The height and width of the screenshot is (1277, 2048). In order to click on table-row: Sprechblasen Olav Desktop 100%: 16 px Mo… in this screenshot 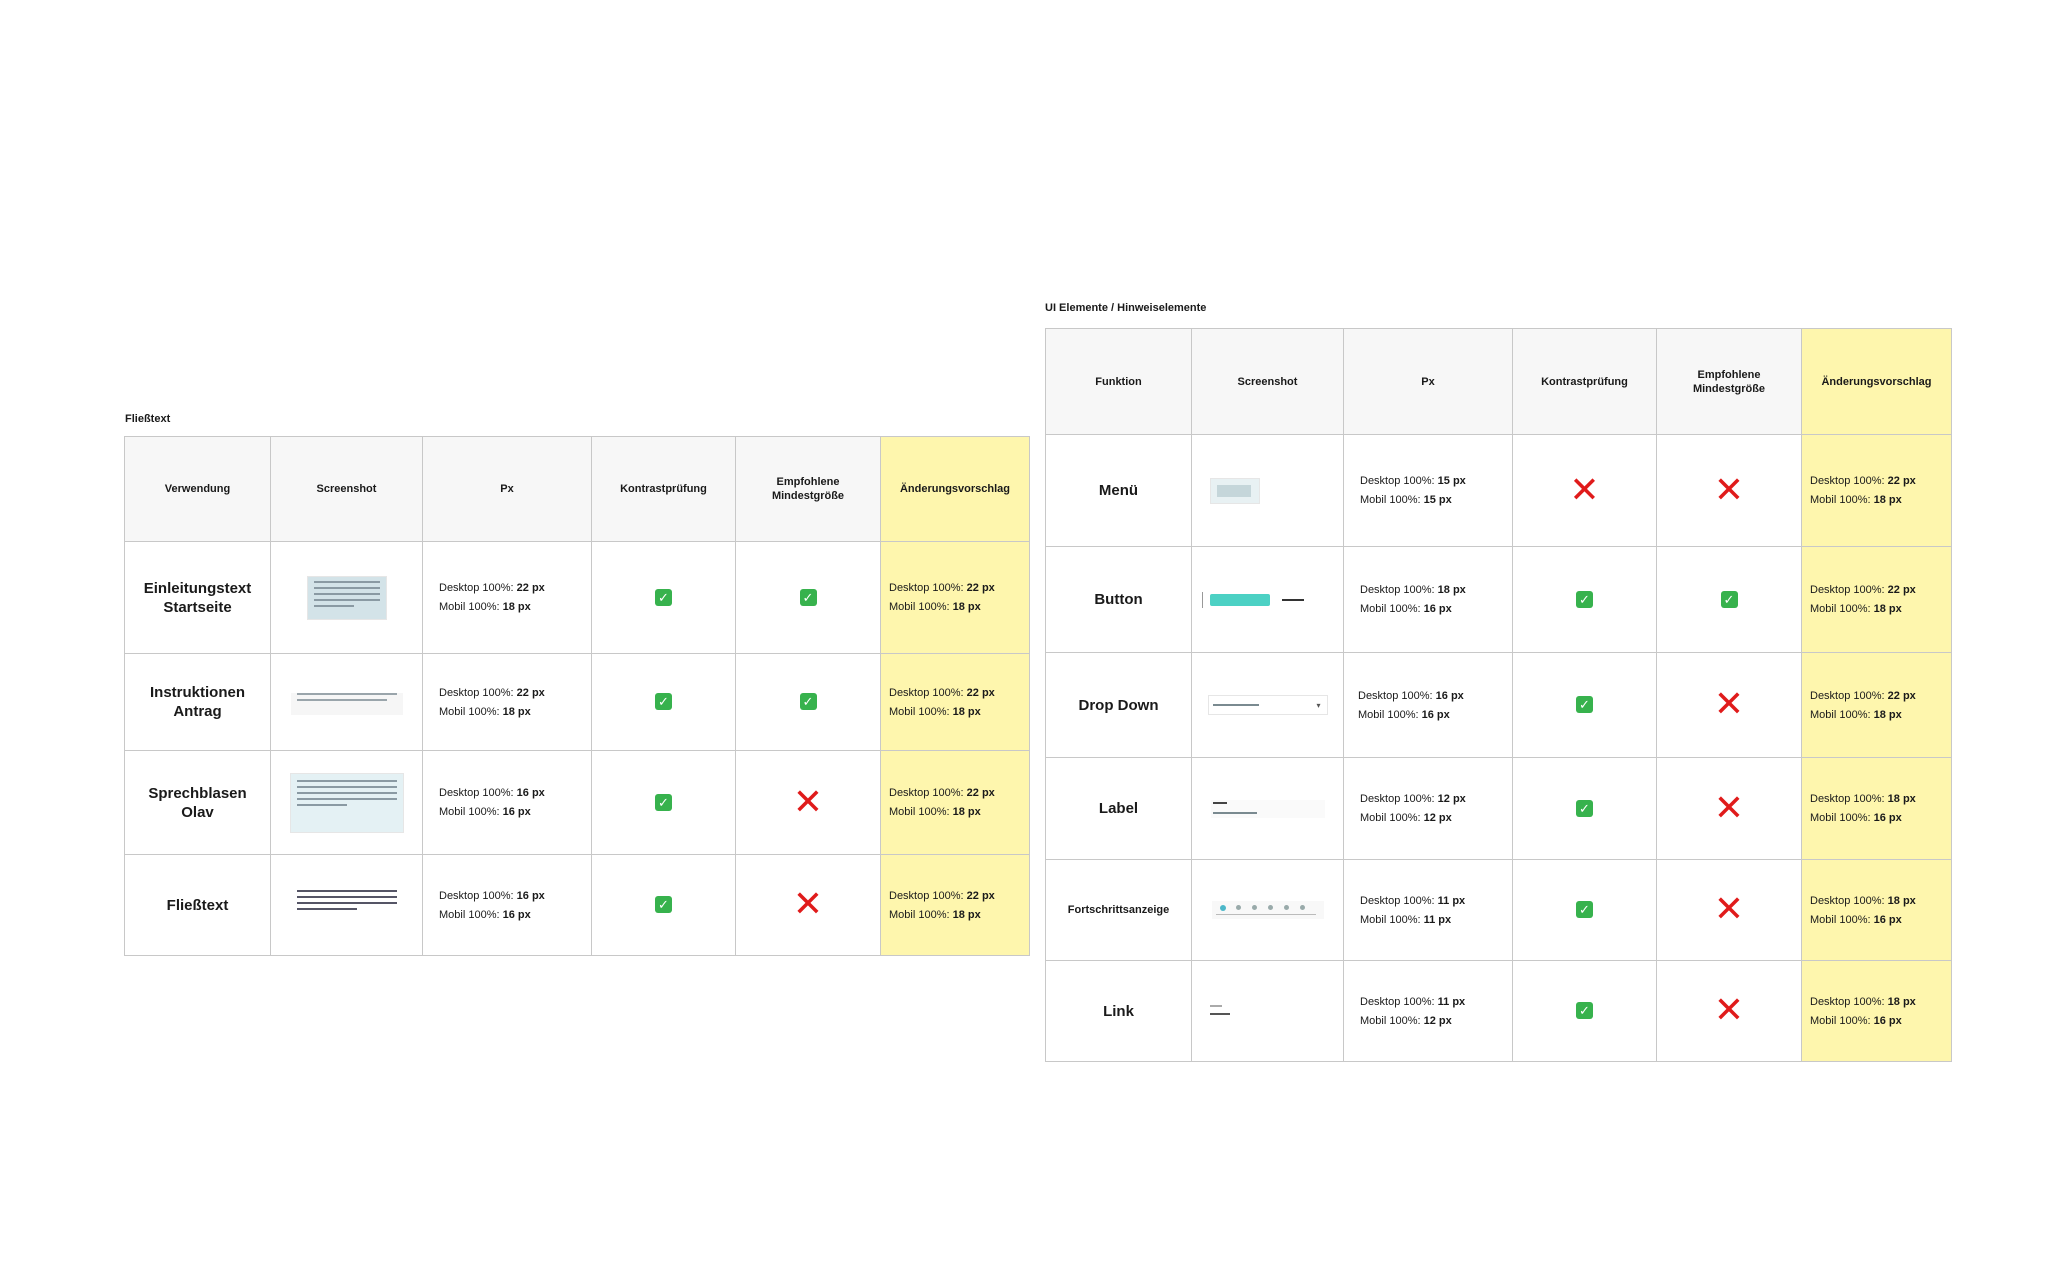, I will do `click(577, 802)`.